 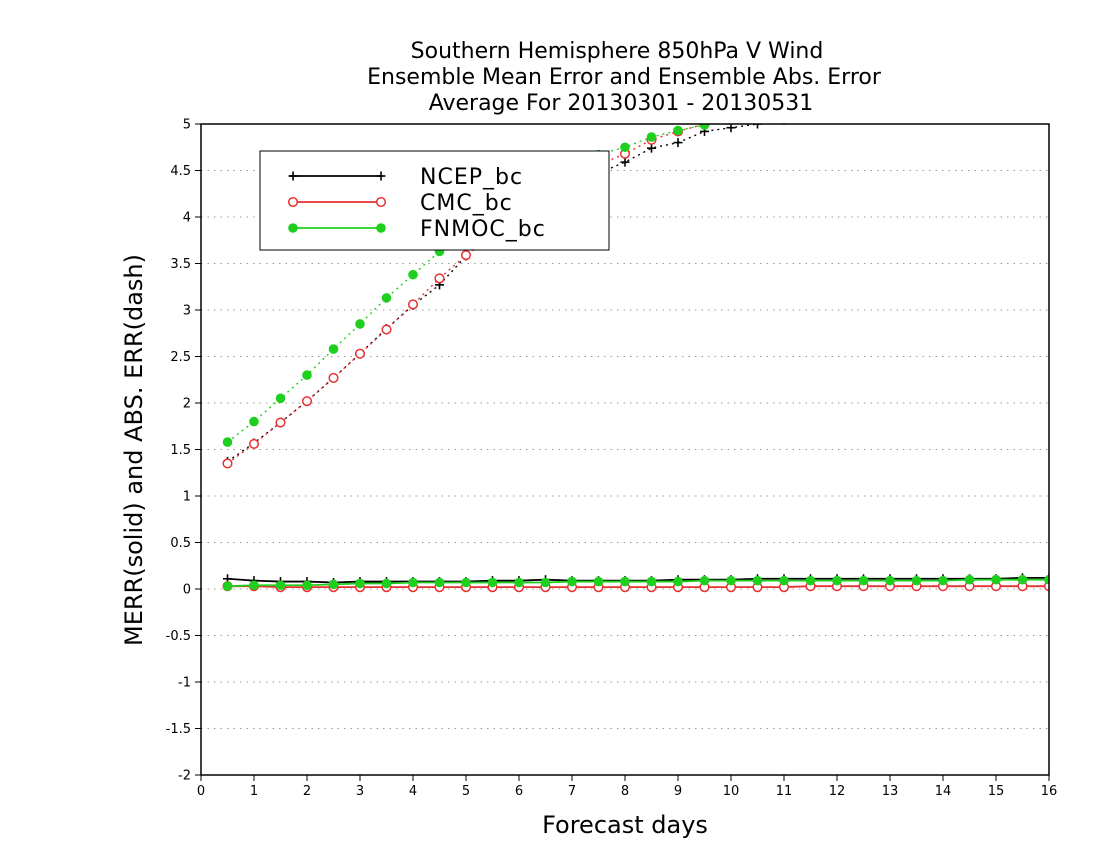 What do you see at coordinates (187, 497) in the screenshot?
I see `y-tick-label: 1` at bounding box center [187, 497].